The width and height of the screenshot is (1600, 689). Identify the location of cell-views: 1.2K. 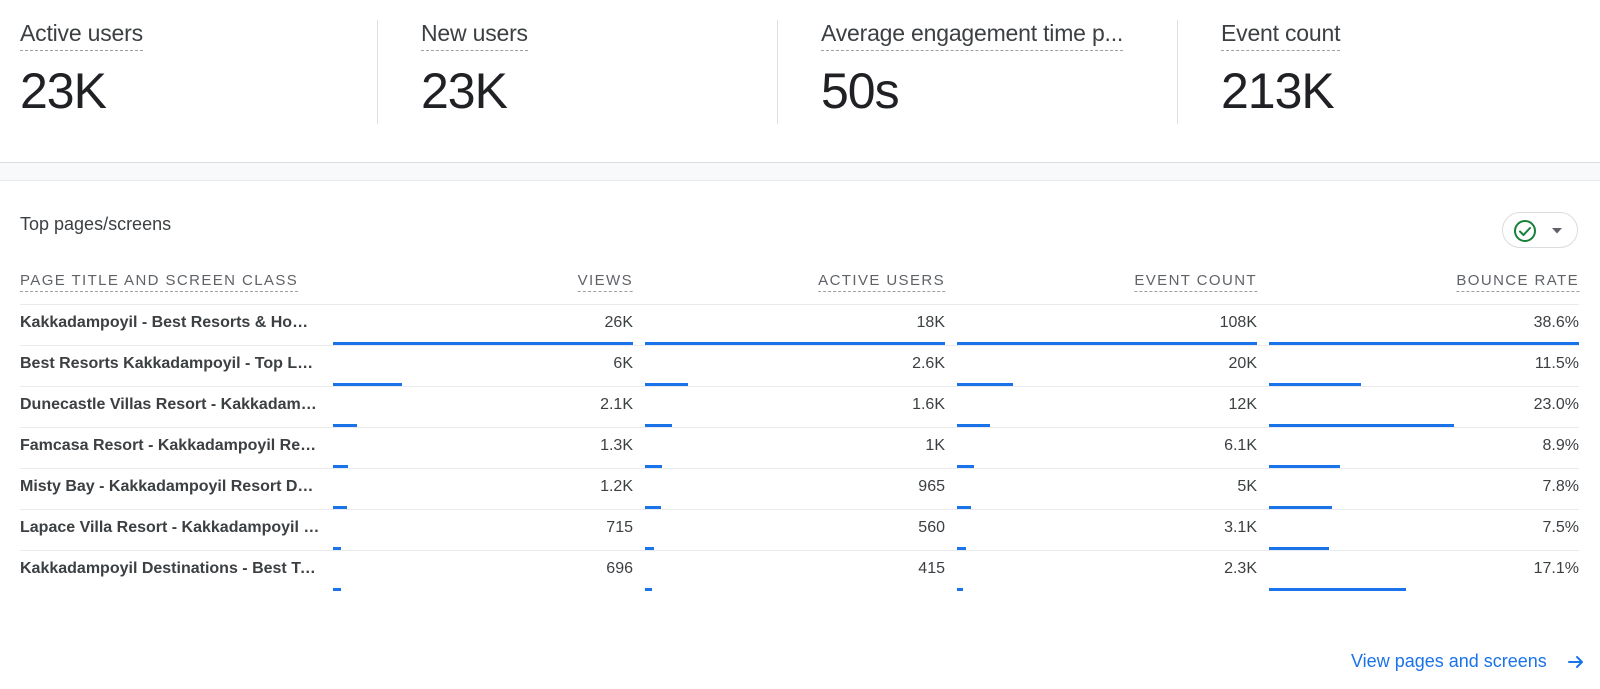
(616, 486).